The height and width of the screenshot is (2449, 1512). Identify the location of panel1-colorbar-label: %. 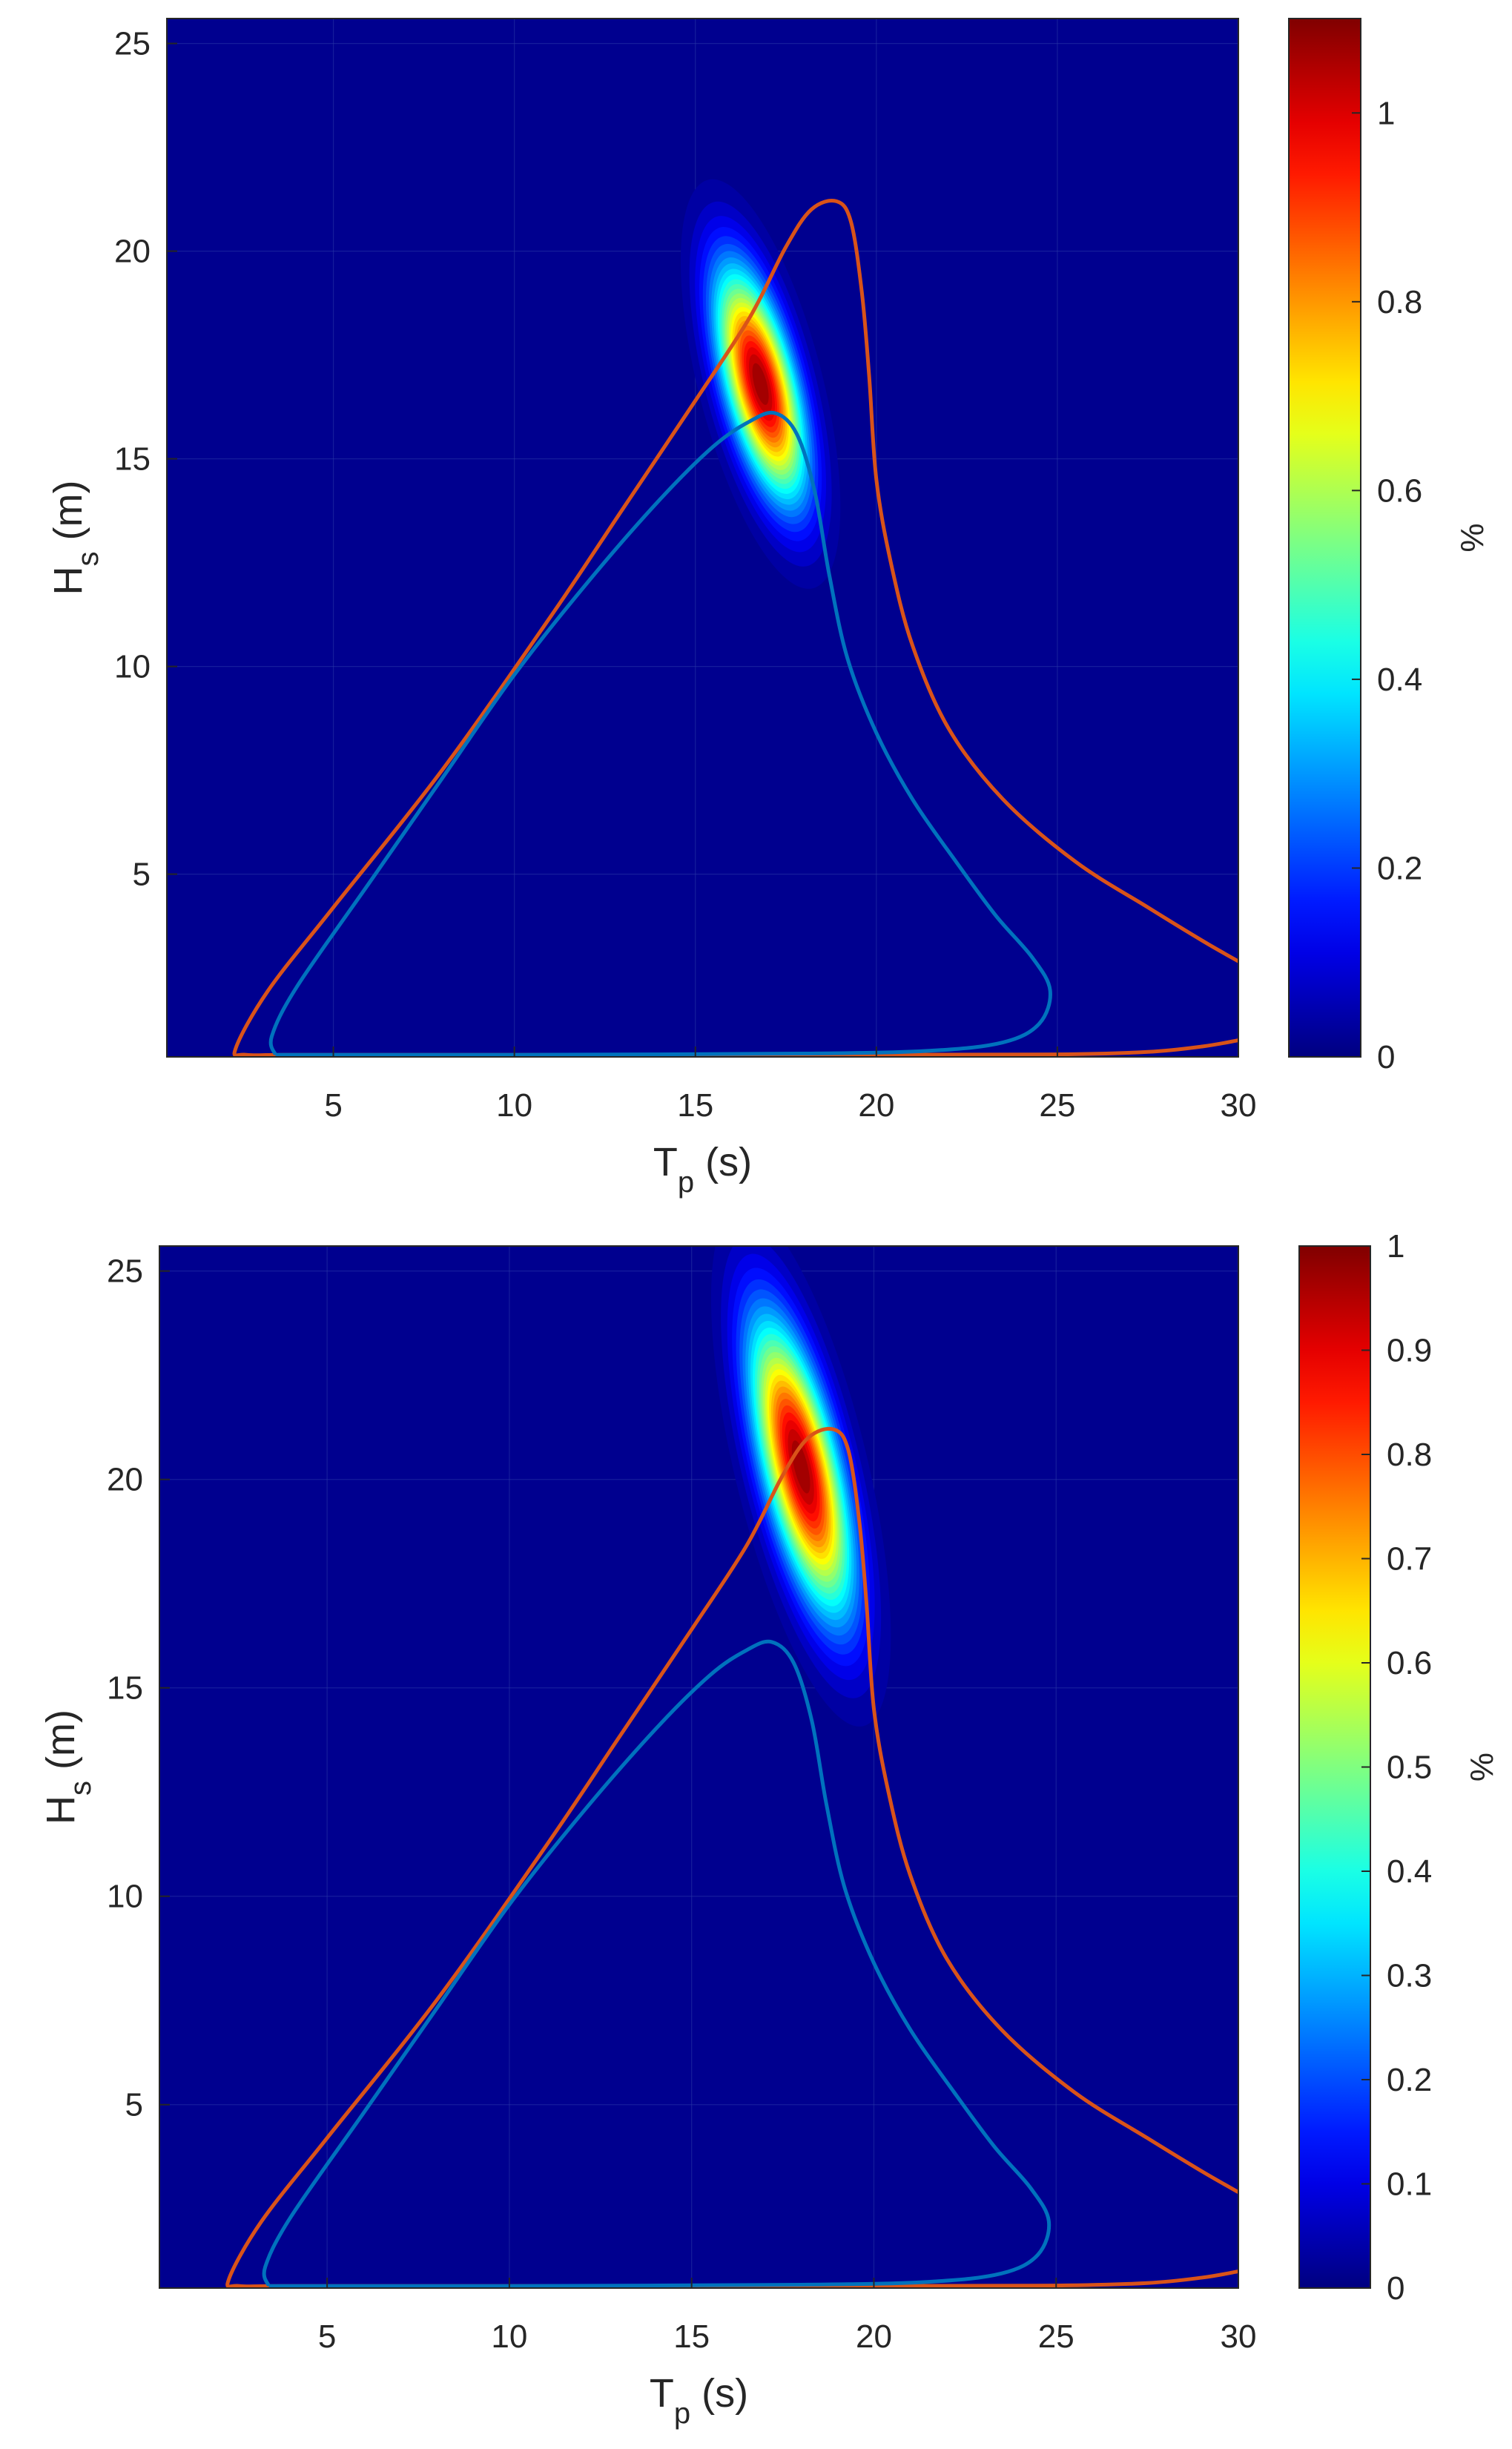
(1472, 537).